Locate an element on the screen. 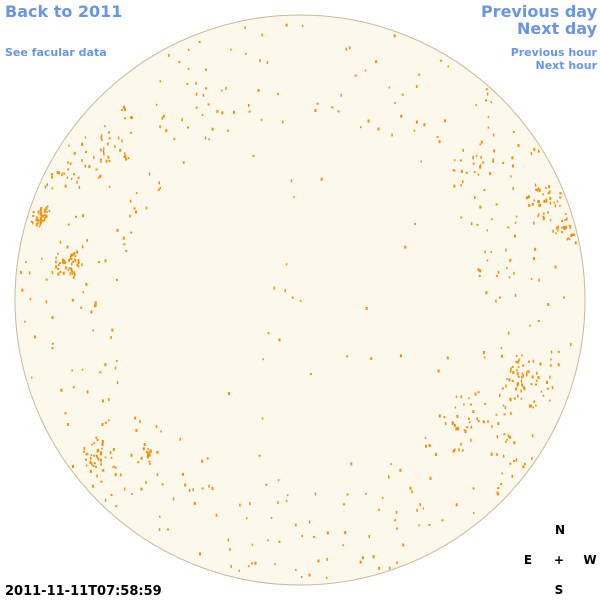 The height and width of the screenshot is (600, 600). next-day-link: Next day is located at coordinates (557, 28).